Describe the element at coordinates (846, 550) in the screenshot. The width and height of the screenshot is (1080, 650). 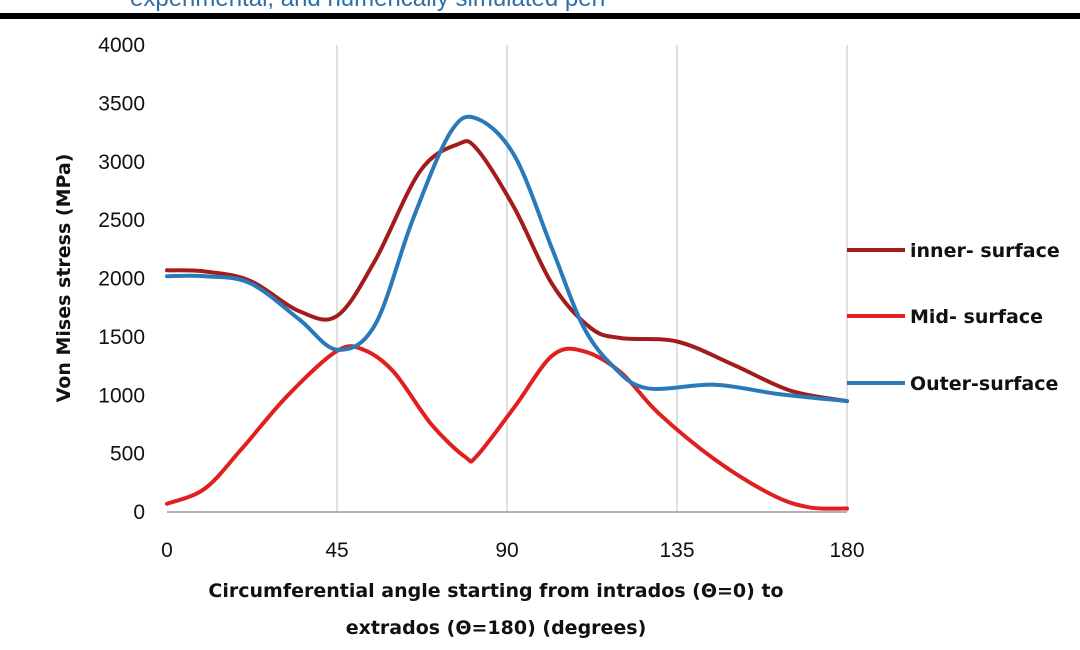
I see `x-tick-label: 180` at that location.